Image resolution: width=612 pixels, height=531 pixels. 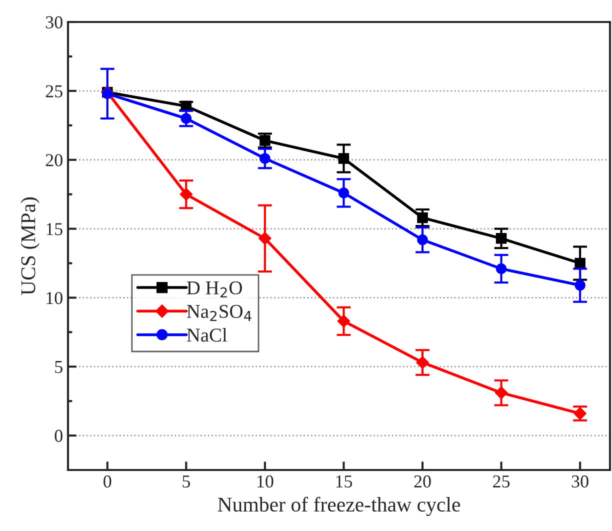 What do you see at coordinates (266, 481) in the screenshot?
I see `x-tick-label: 10` at bounding box center [266, 481].